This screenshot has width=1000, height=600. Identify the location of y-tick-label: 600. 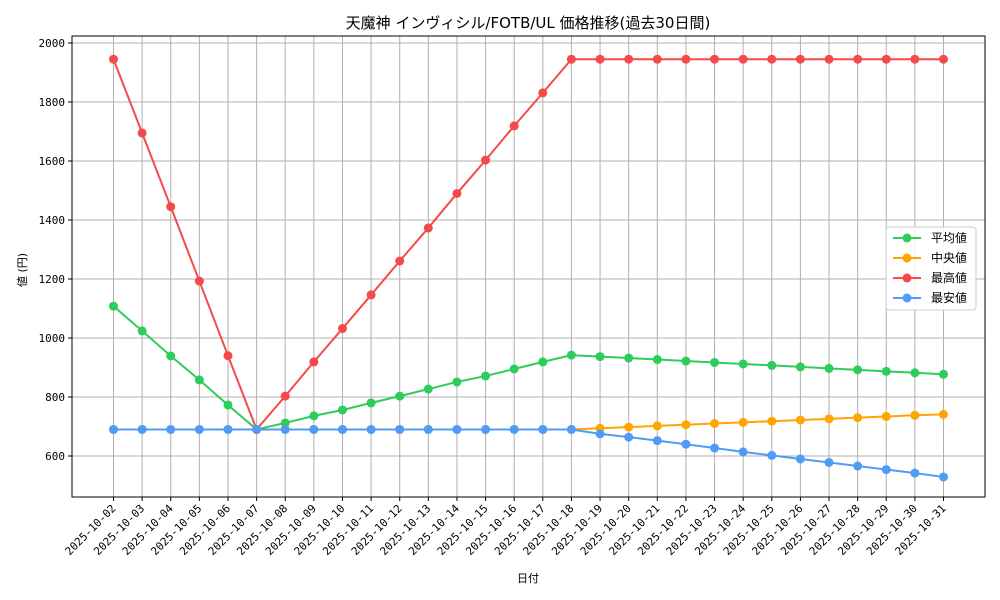
(55, 456).